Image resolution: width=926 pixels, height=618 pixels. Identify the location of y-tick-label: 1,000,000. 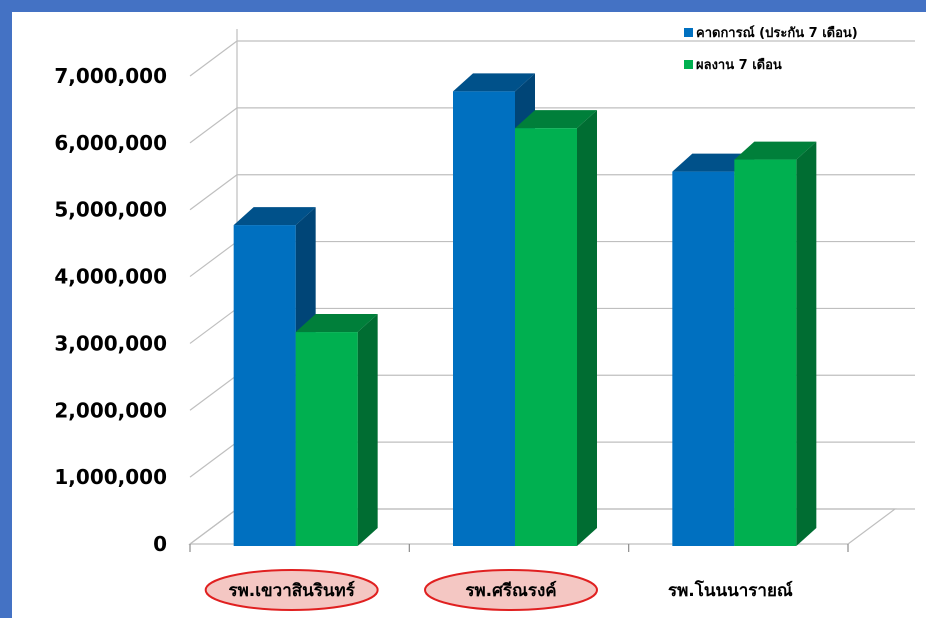
(110, 477).